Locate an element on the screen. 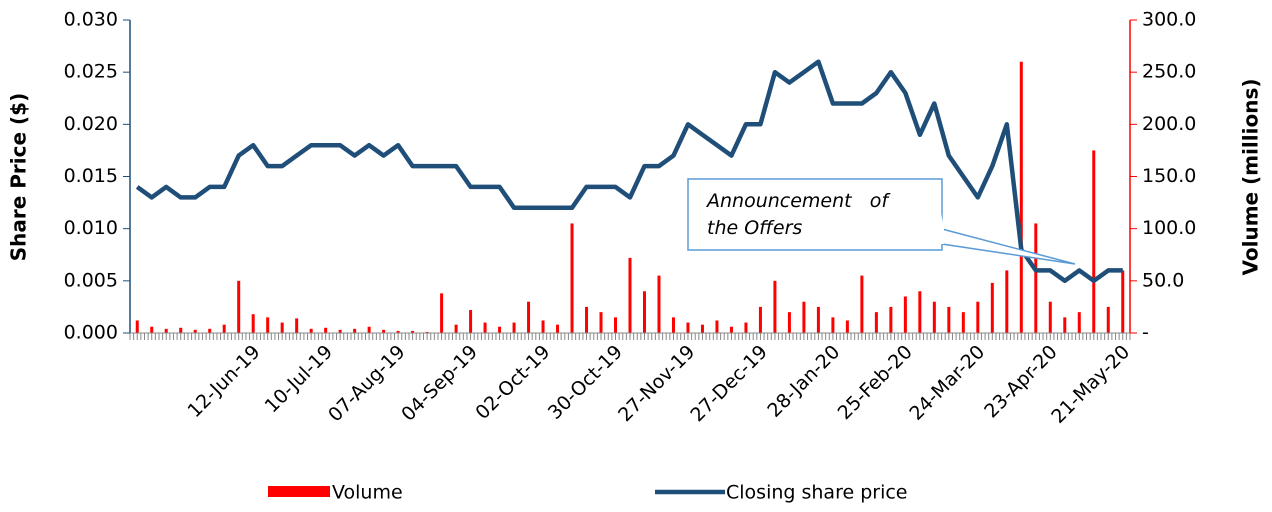 The height and width of the screenshot is (512, 1272). y2-tick-label: 300.0 is located at coordinates (1169, 20).